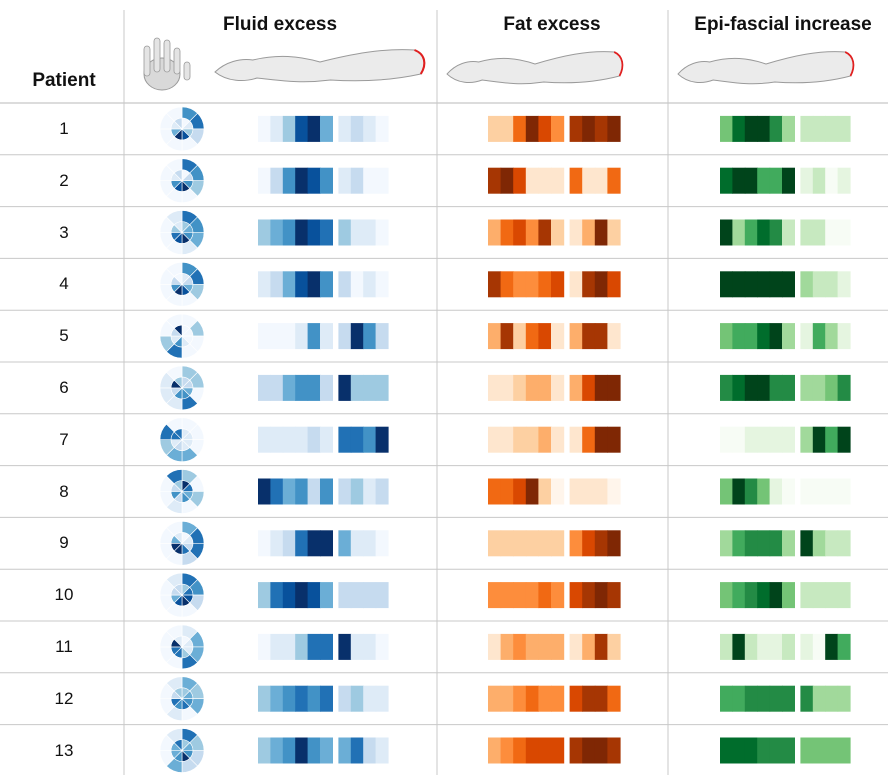  What do you see at coordinates (64, 128) in the screenshot?
I see `patient-number: 1` at bounding box center [64, 128].